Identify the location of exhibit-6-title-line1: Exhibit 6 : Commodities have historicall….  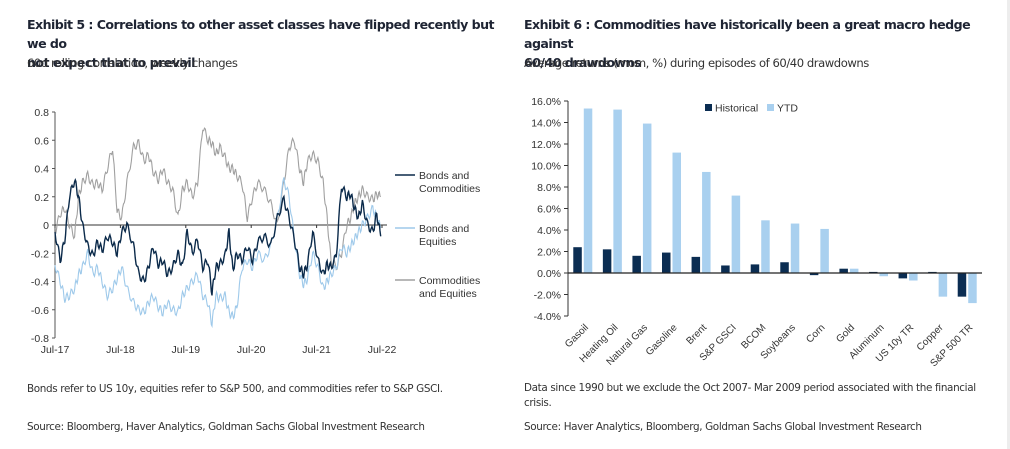
(747, 34).